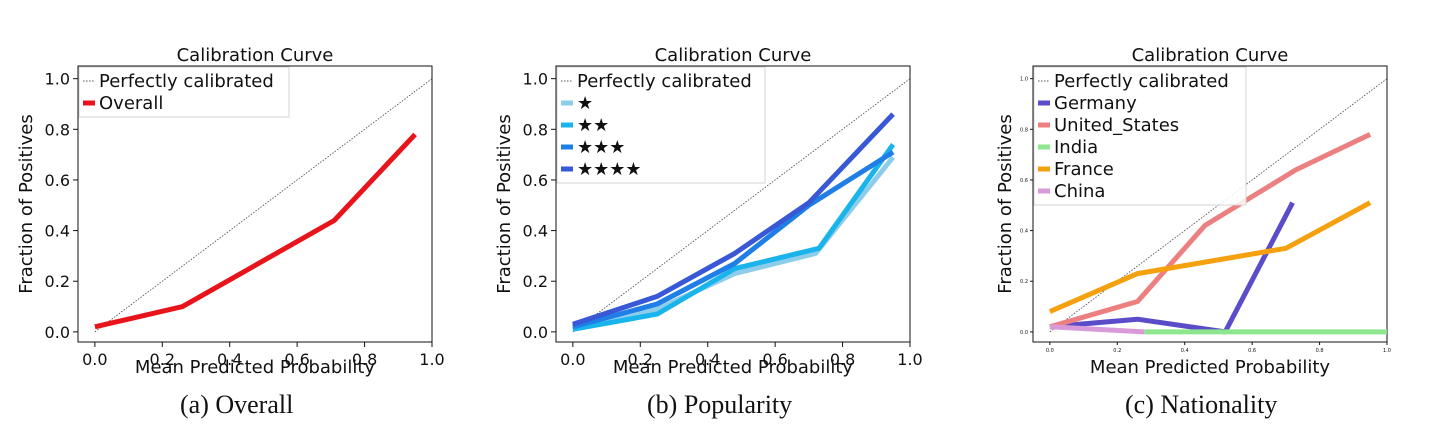  Describe the element at coordinates (1084, 169) in the screenshot. I see `legend-label-france: France` at that location.